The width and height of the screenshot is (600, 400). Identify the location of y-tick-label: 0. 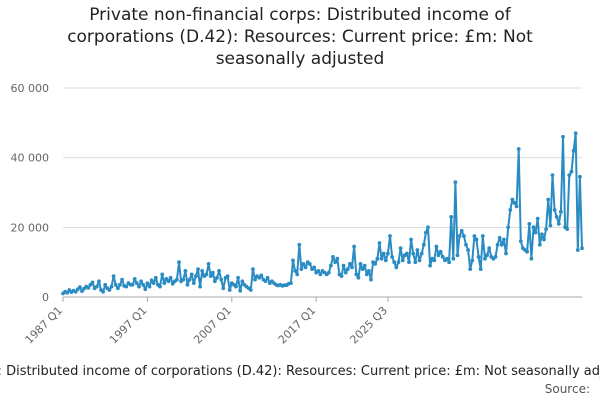
(45, 297).